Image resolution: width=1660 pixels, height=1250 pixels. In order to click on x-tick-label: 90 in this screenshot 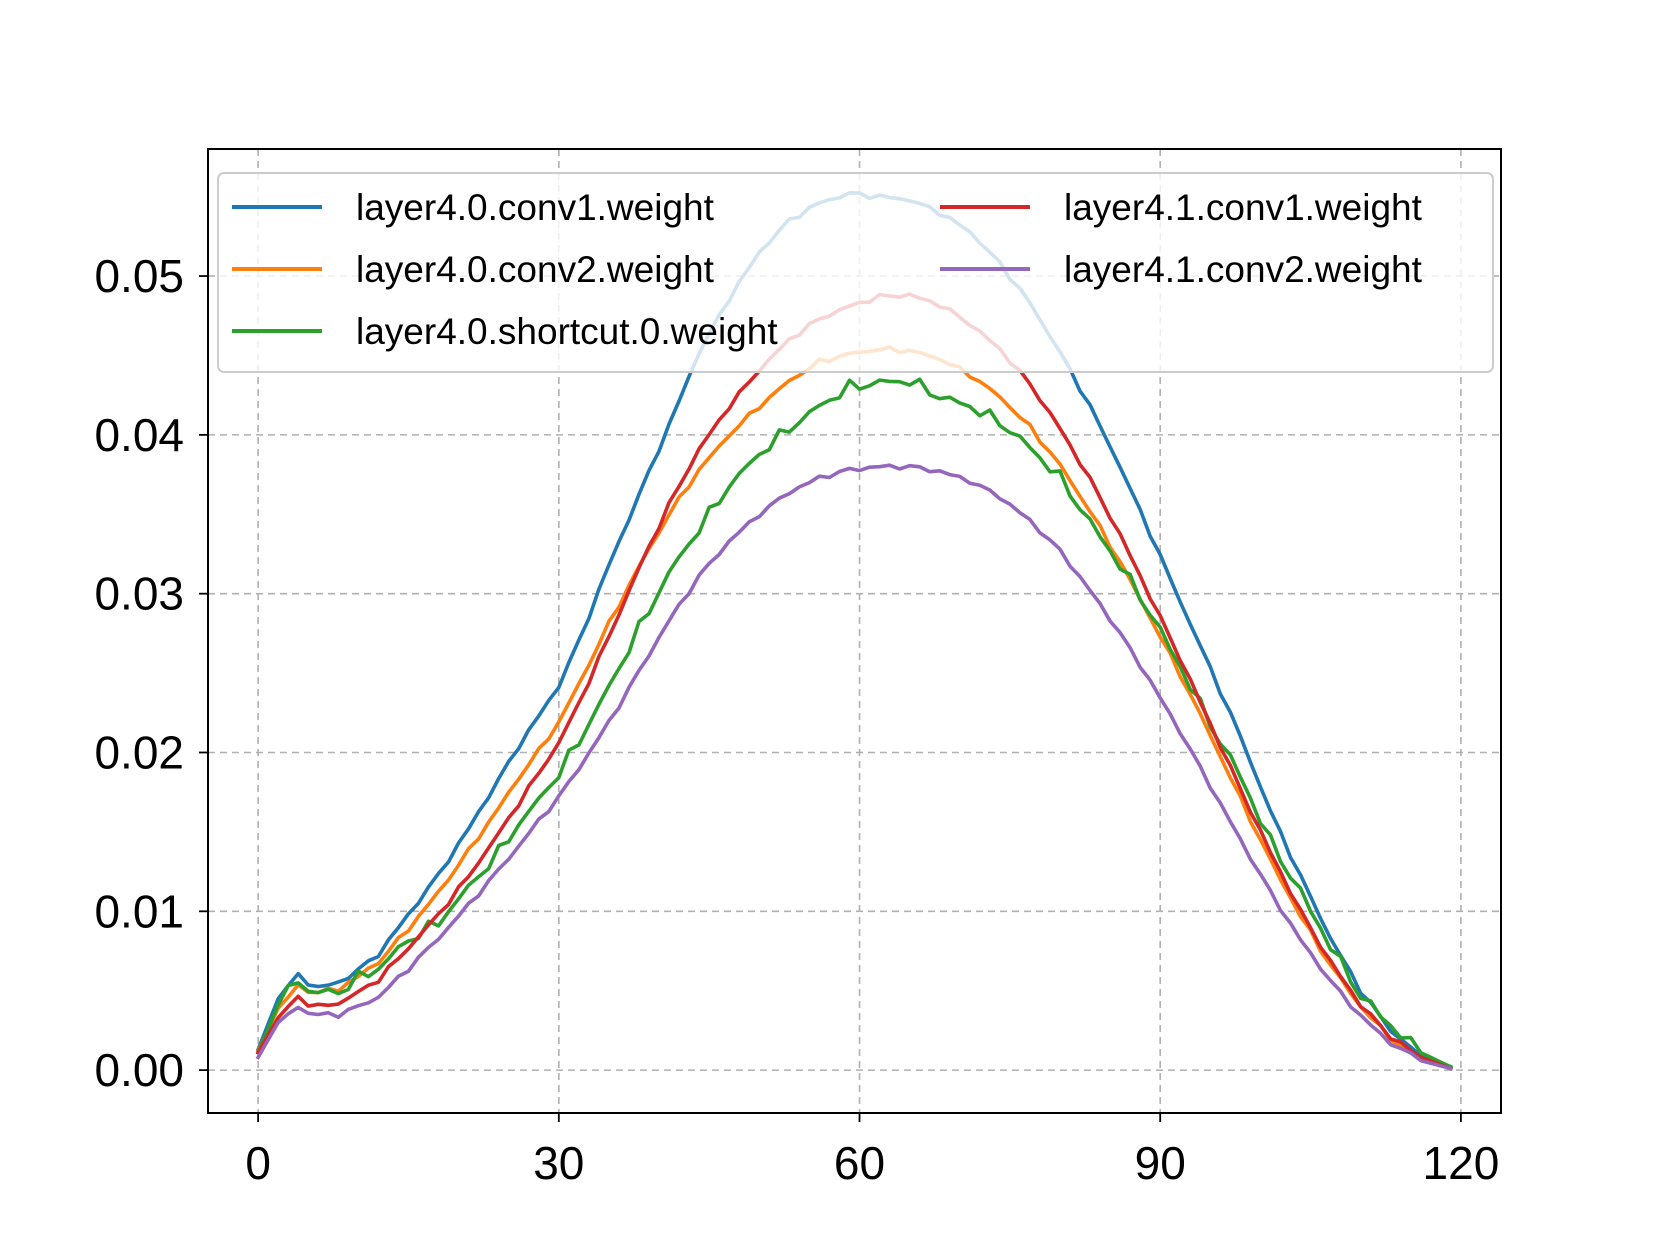, I will do `click(1160, 1163)`.